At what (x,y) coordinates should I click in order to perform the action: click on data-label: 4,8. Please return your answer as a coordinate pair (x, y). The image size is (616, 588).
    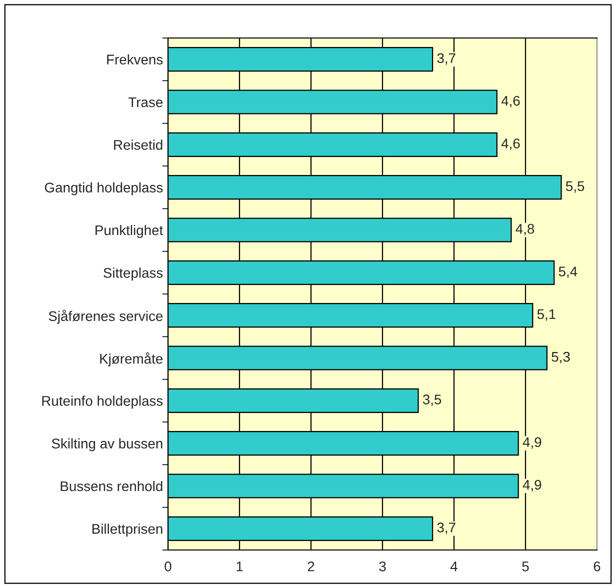
    Looking at the image, I should click on (525, 230).